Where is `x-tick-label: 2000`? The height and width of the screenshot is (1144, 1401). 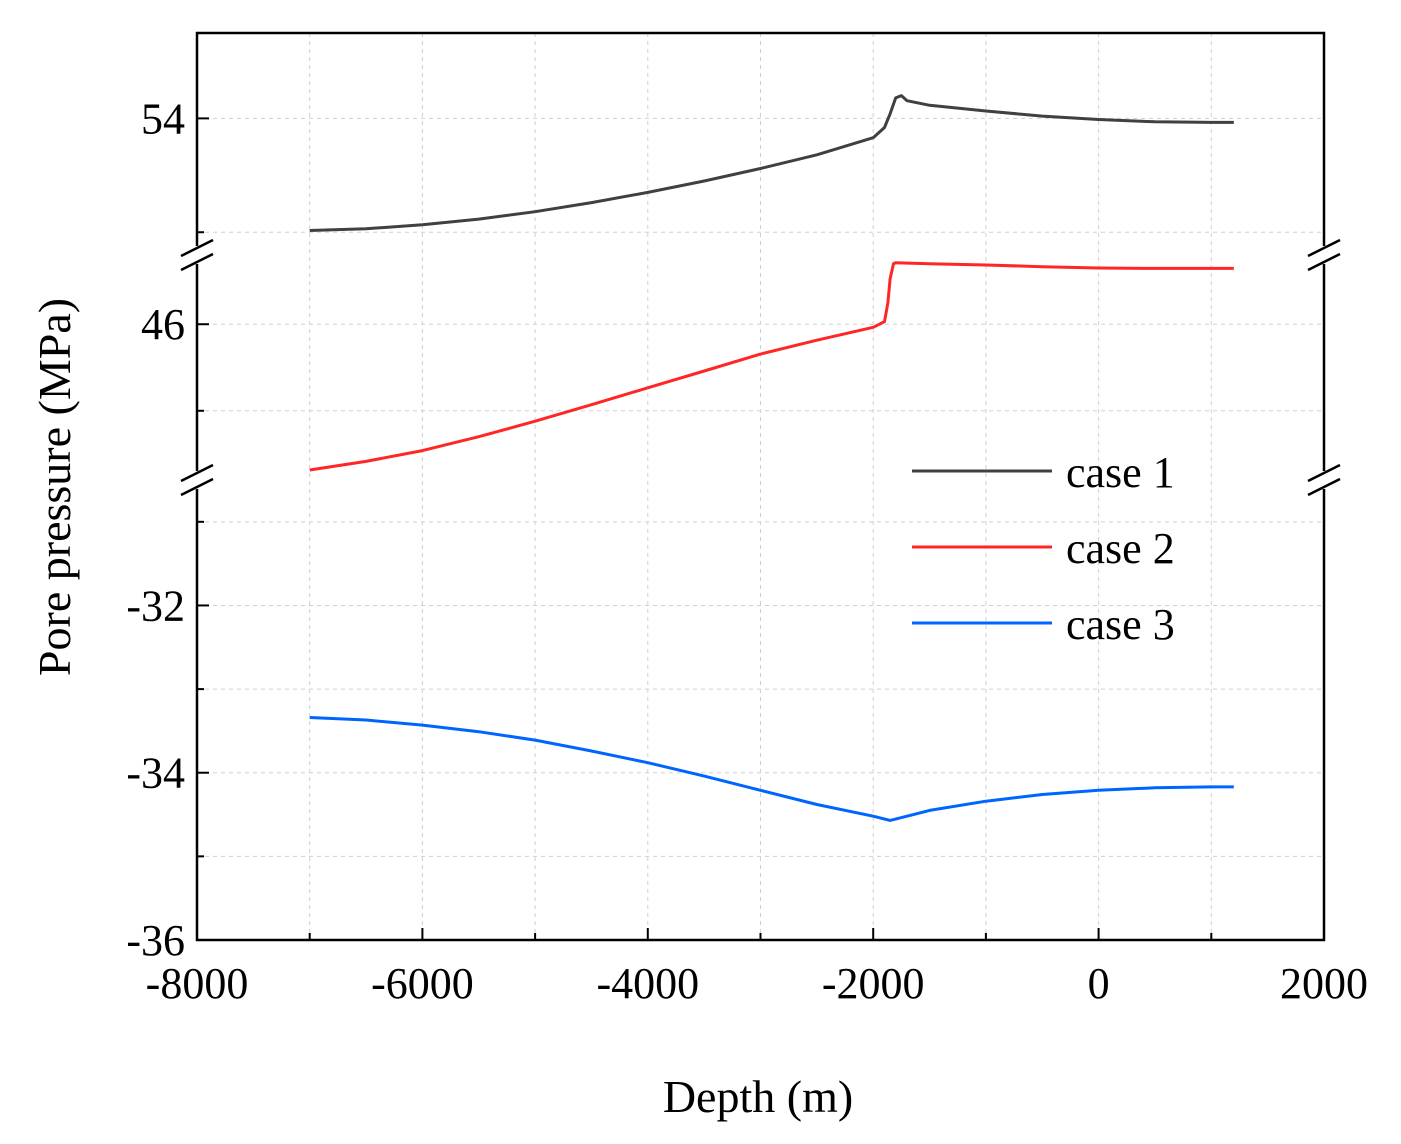
x-tick-label: 2000 is located at coordinates (1324, 983).